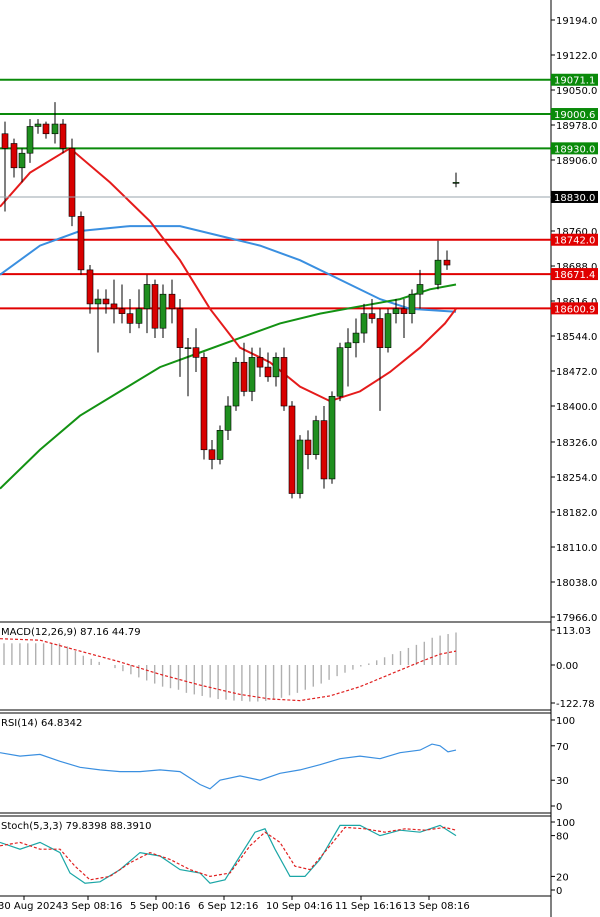  What do you see at coordinates (576, 407) in the screenshot?
I see `price-tick-label-10: 18400.0` at bounding box center [576, 407].